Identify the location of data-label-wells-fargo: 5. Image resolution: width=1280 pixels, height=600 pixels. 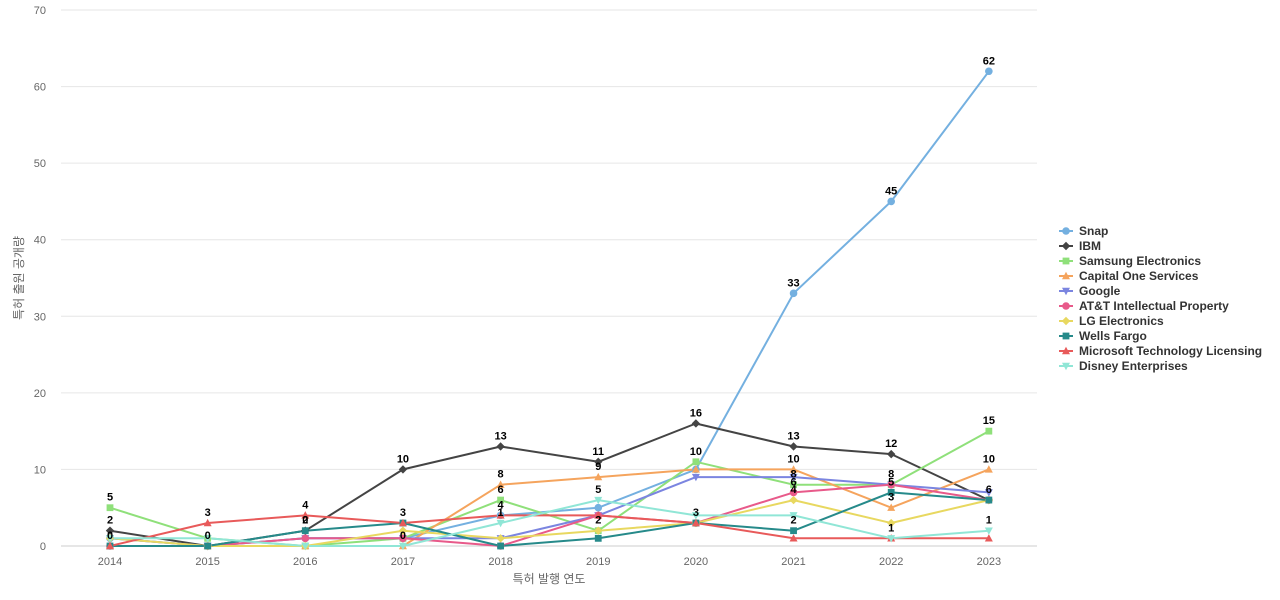
(891, 482).